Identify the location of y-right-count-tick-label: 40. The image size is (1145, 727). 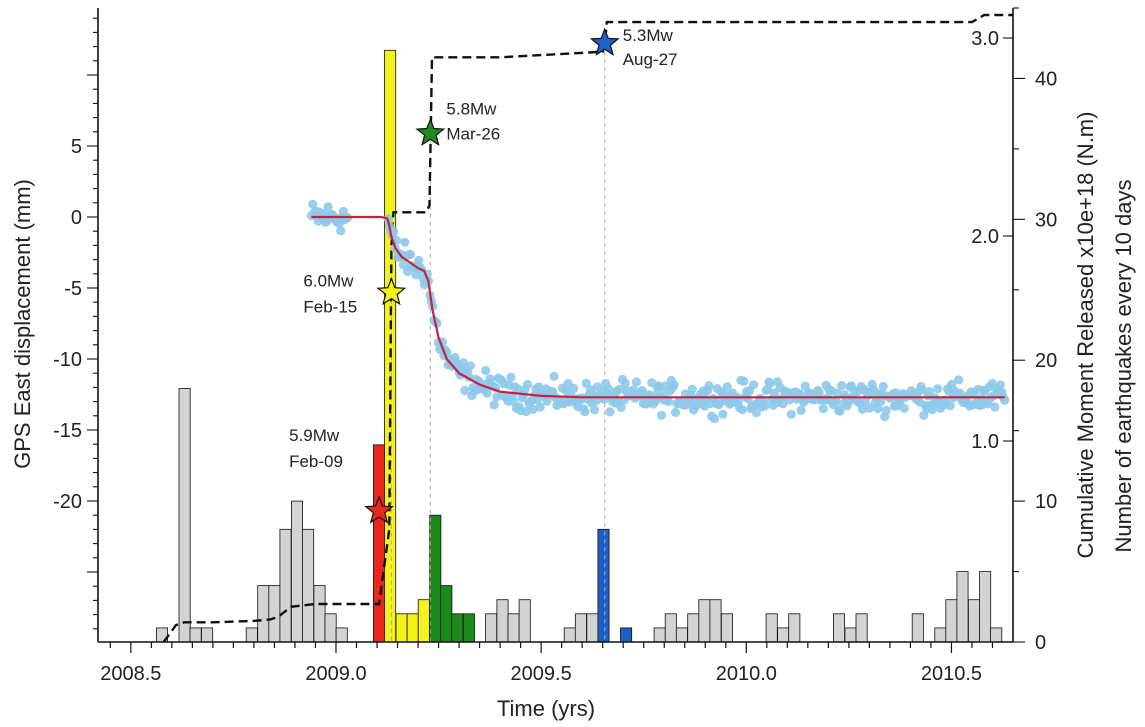
(1046, 79).